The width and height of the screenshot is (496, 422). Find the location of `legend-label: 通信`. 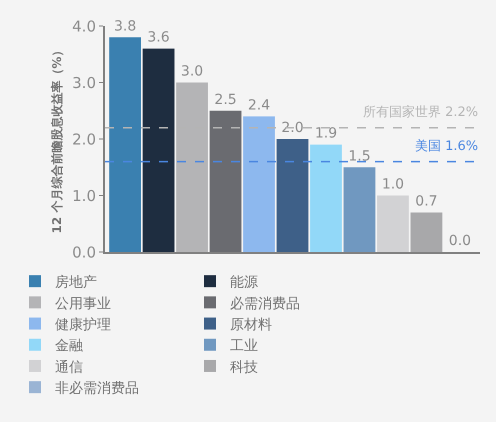

legend-label: 通信 is located at coordinates (69, 367).